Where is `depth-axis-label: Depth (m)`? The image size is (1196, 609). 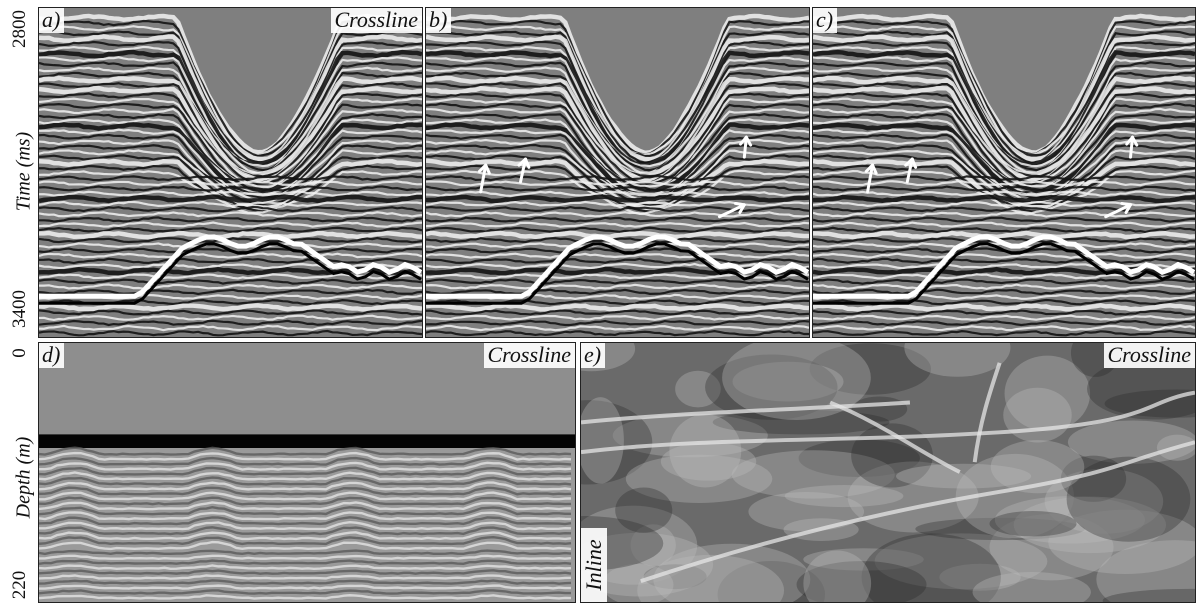
depth-axis-label: Depth (m) is located at coordinates (23, 477).